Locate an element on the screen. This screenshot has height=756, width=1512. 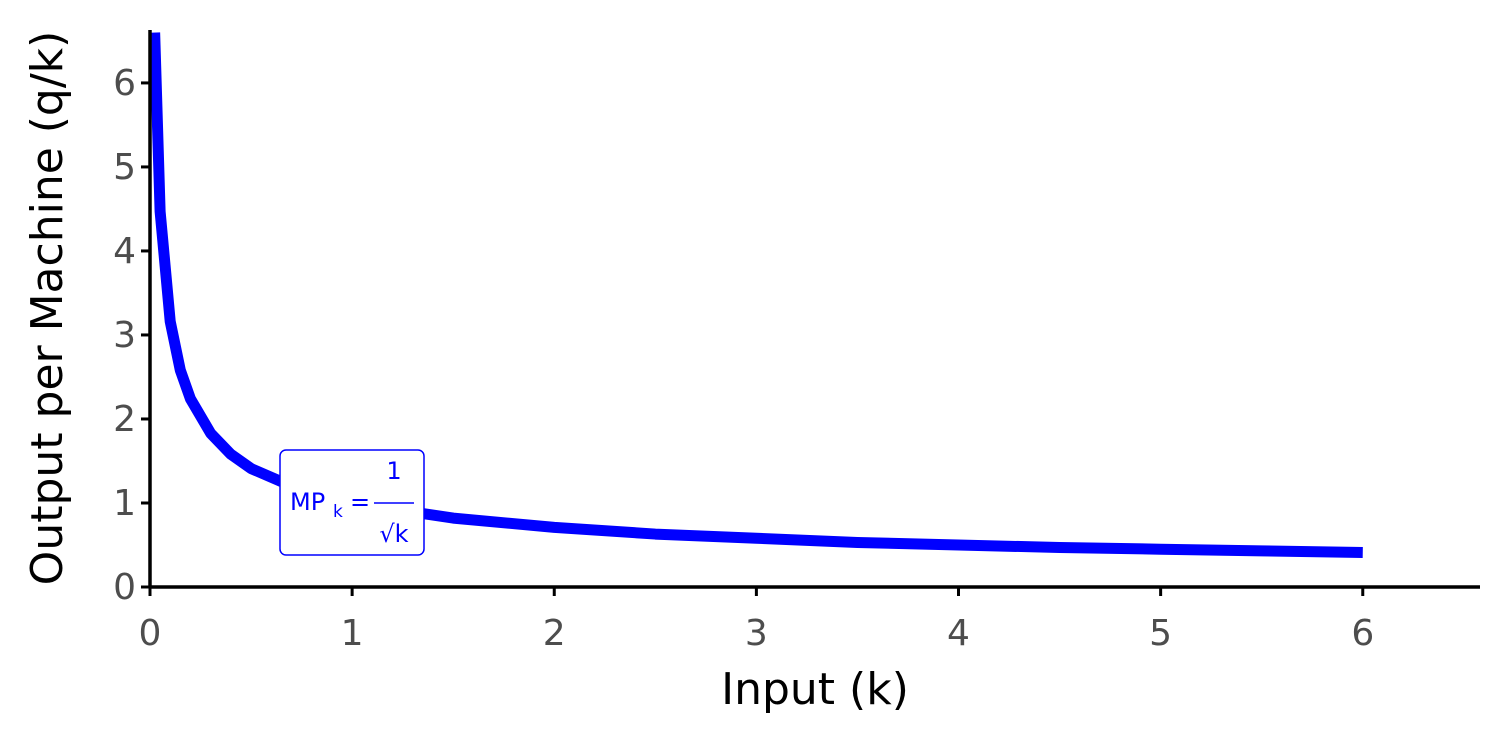
x-axis-title: Input (k) is located at coordinates (815, 689).